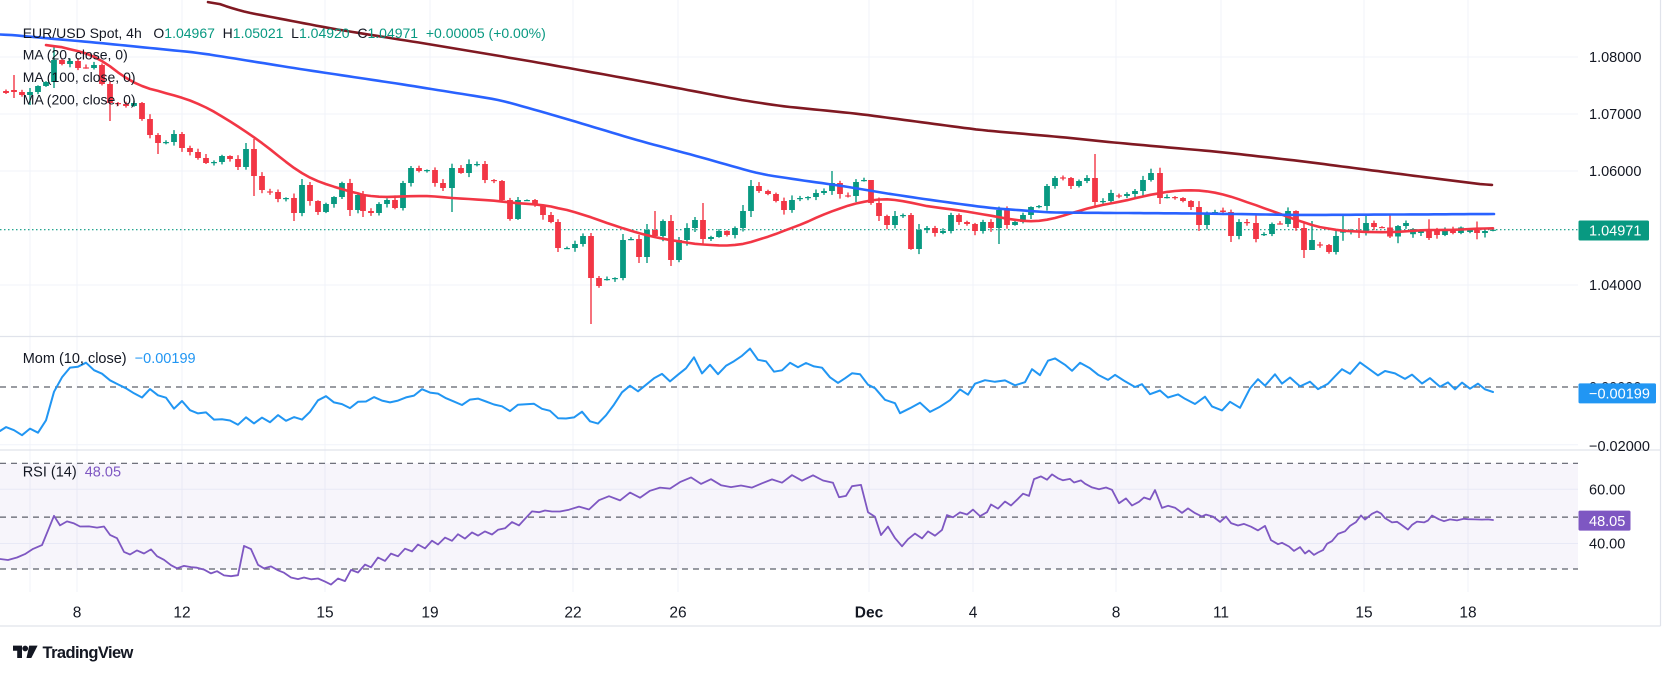 The height and width of the screenshot is (674, 1674). What do you see at coordinates (677, 613) in the screenshot?
I see `svg-text: 26` at bounding box center [677, 613].